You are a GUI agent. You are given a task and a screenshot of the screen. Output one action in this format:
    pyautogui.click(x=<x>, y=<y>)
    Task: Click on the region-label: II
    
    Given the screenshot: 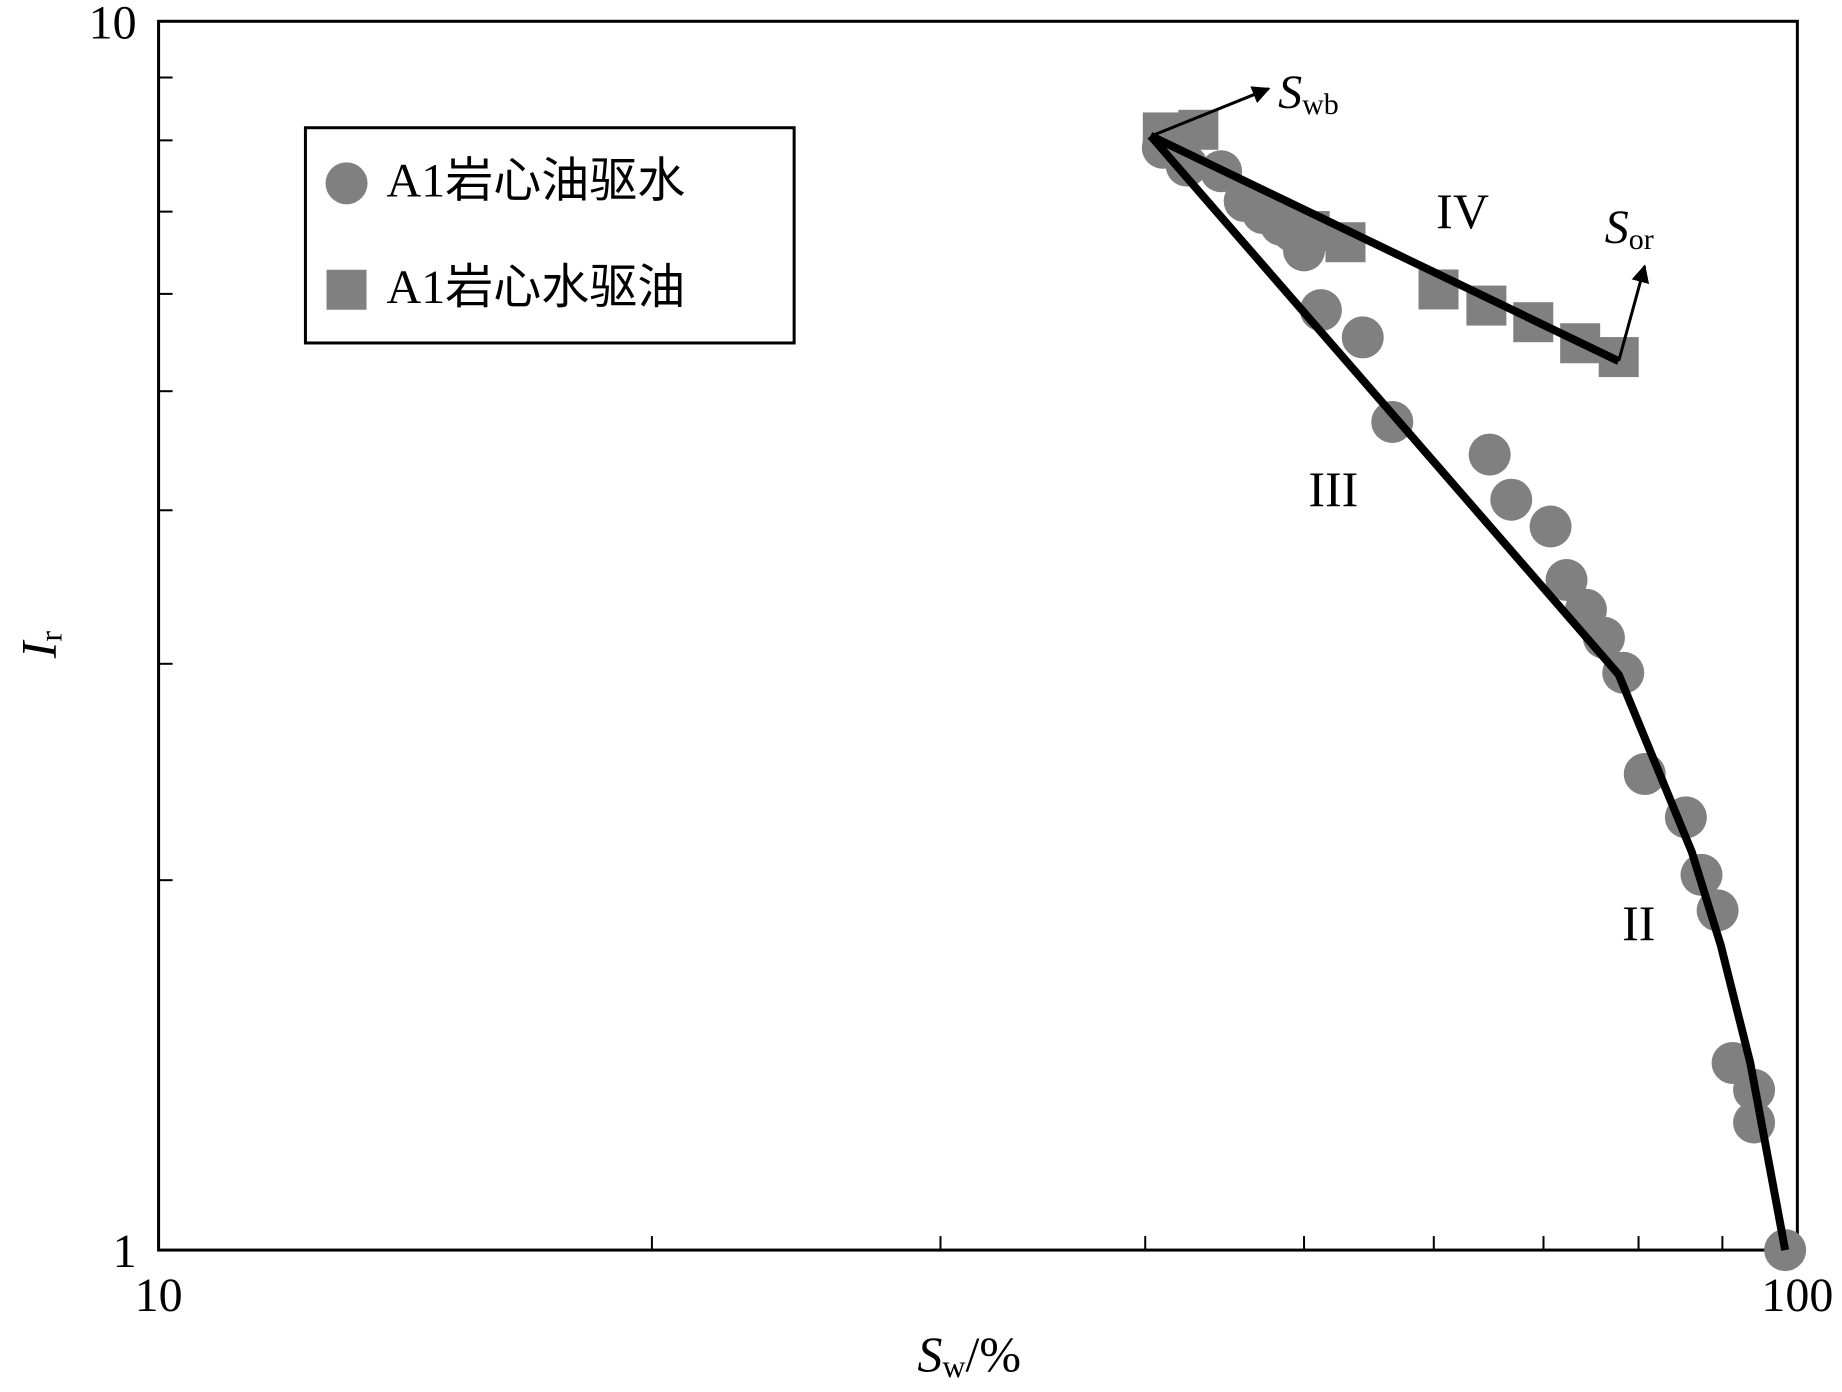 What is the action you would take?
    pyautogui.click(x=1638, y=923)
    